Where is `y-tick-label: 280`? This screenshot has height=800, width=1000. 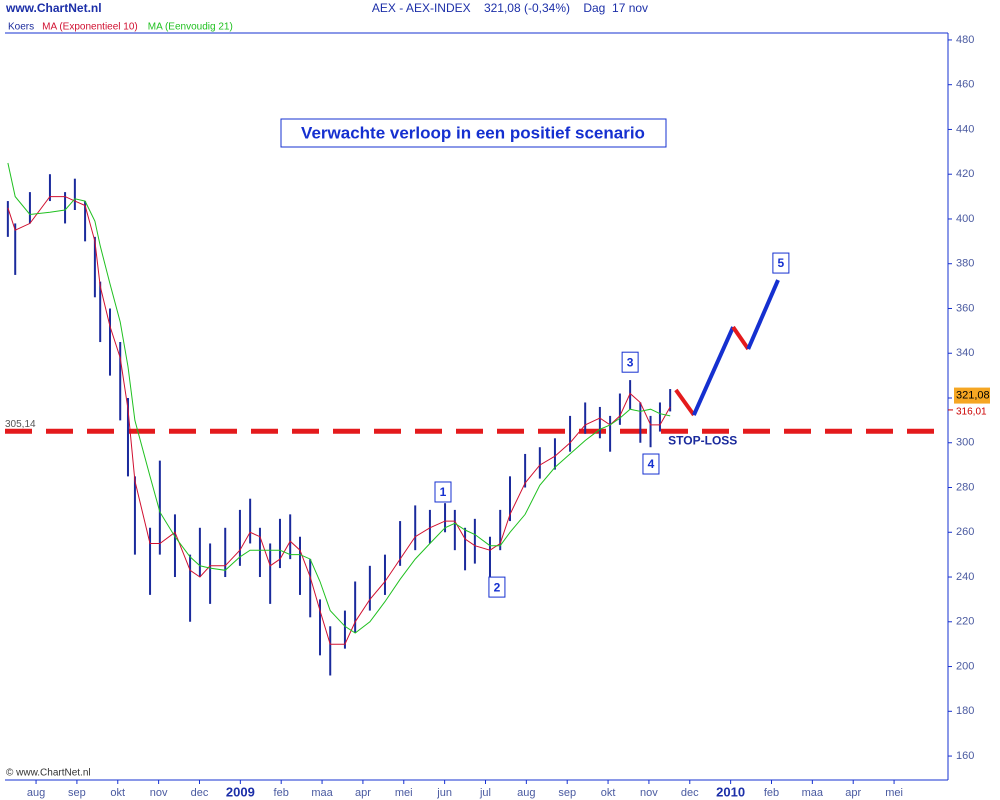
y-tick-label: 280 is located at coordinates (965, 487).